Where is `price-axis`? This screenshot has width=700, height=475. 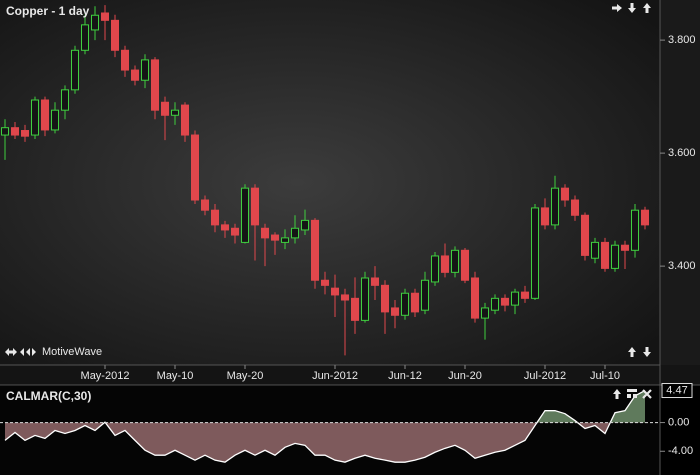 price-axis is located at coordinates (680, 192).